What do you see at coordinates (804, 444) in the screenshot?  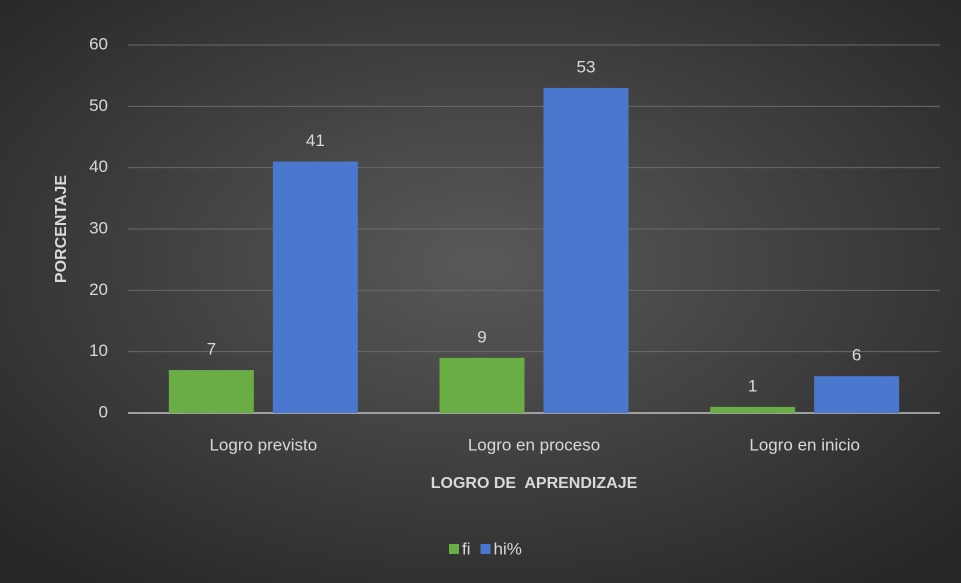 I see `x-tick-label: Logro en inicio` at bounding box center [804, 444].